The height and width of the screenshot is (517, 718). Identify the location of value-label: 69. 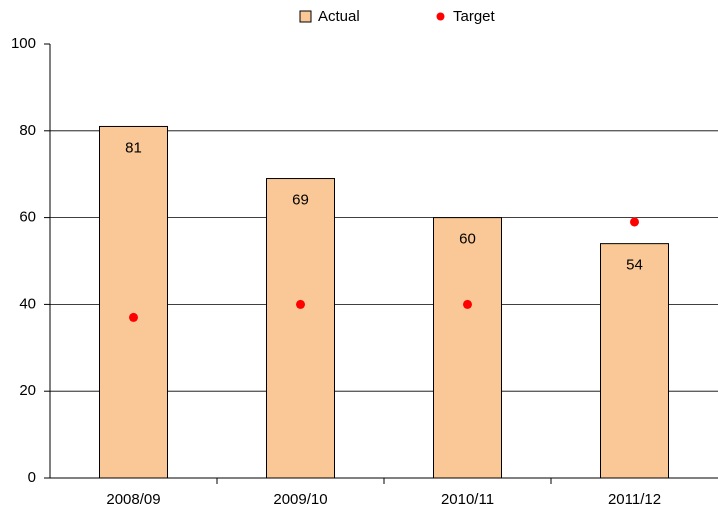
(300, 200).